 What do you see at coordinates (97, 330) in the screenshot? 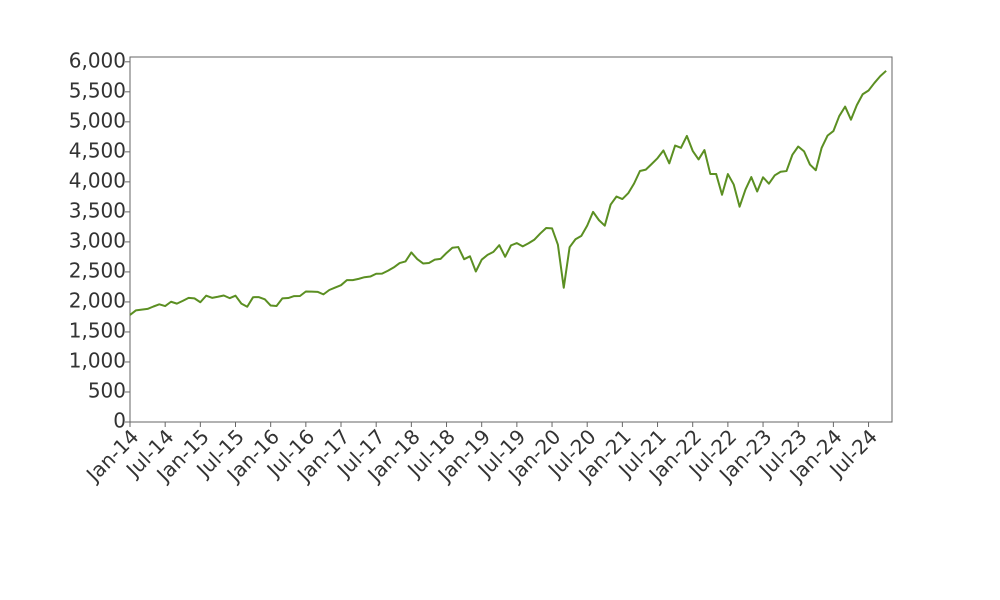
I see `y-tick-label: 1,500` at bounding box center [97, 330].